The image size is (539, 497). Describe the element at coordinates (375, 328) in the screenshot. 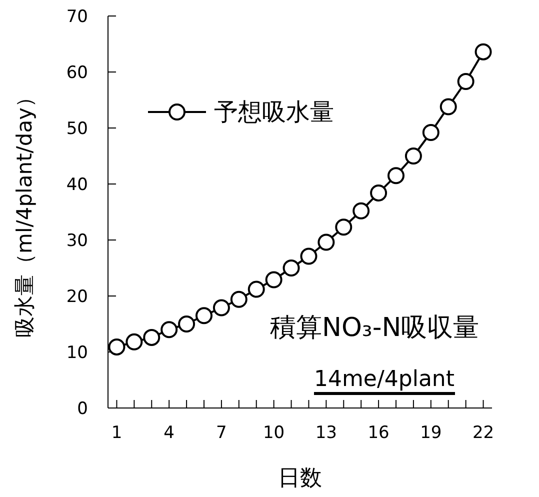

I see `annotation: 積算NO₃-N吸収量` at that location.